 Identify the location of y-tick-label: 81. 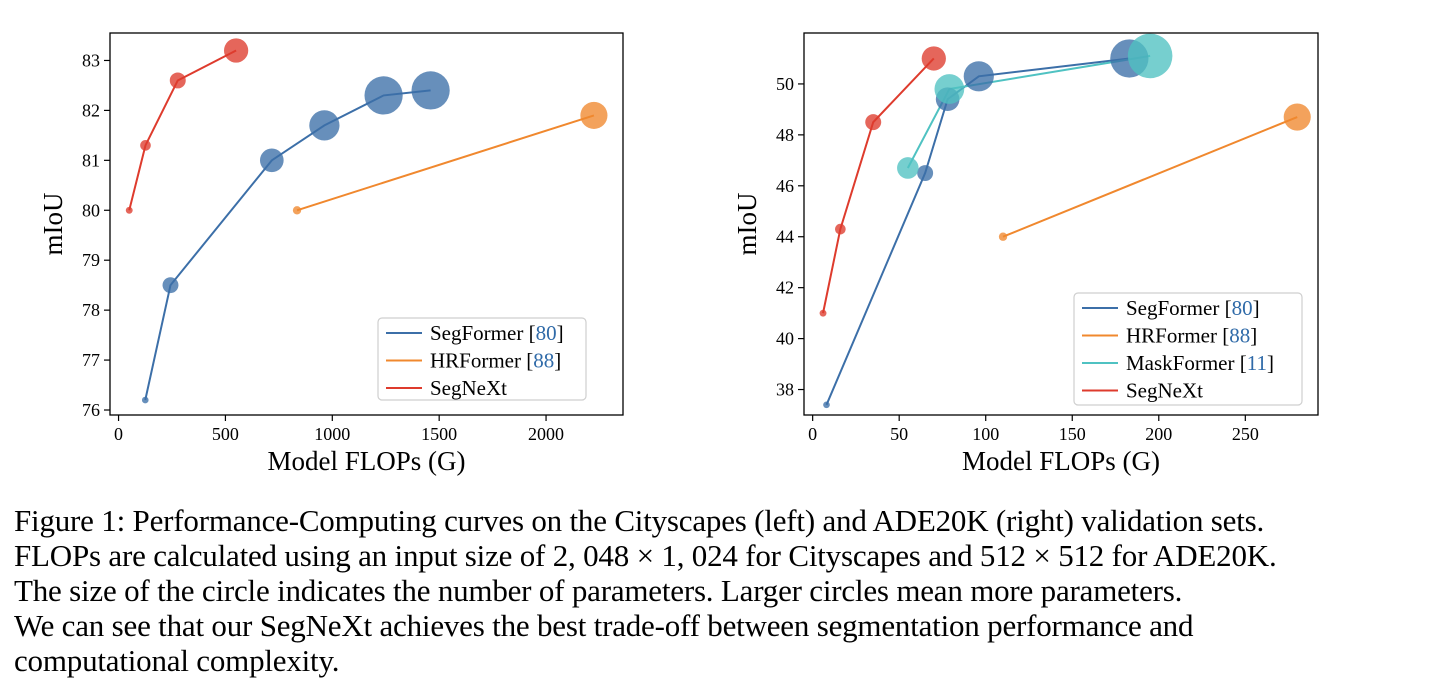
(91, 160).